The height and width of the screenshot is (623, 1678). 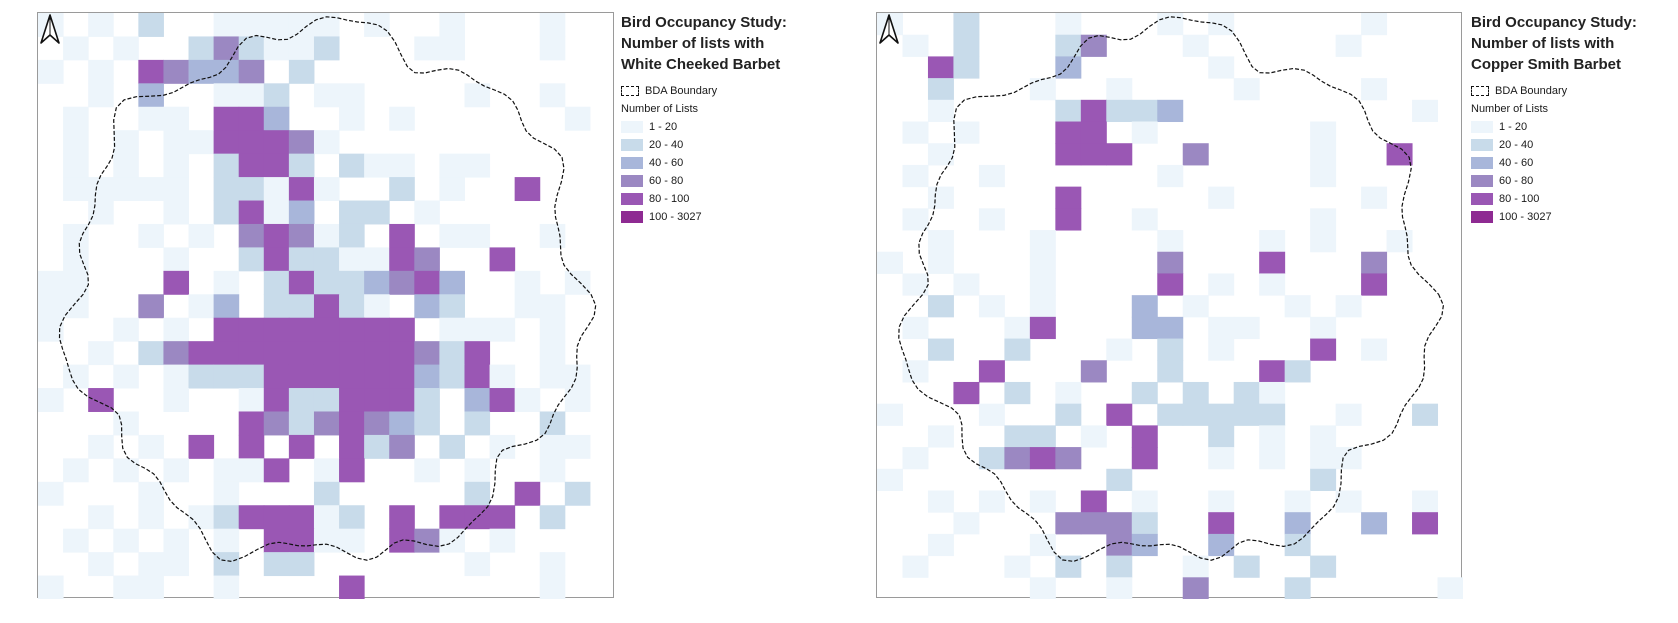 What do you see at coordinates (721, 163) in the screenshot?
I see `legend-class-row: 40 - 60` at bounding box center [721, 163].